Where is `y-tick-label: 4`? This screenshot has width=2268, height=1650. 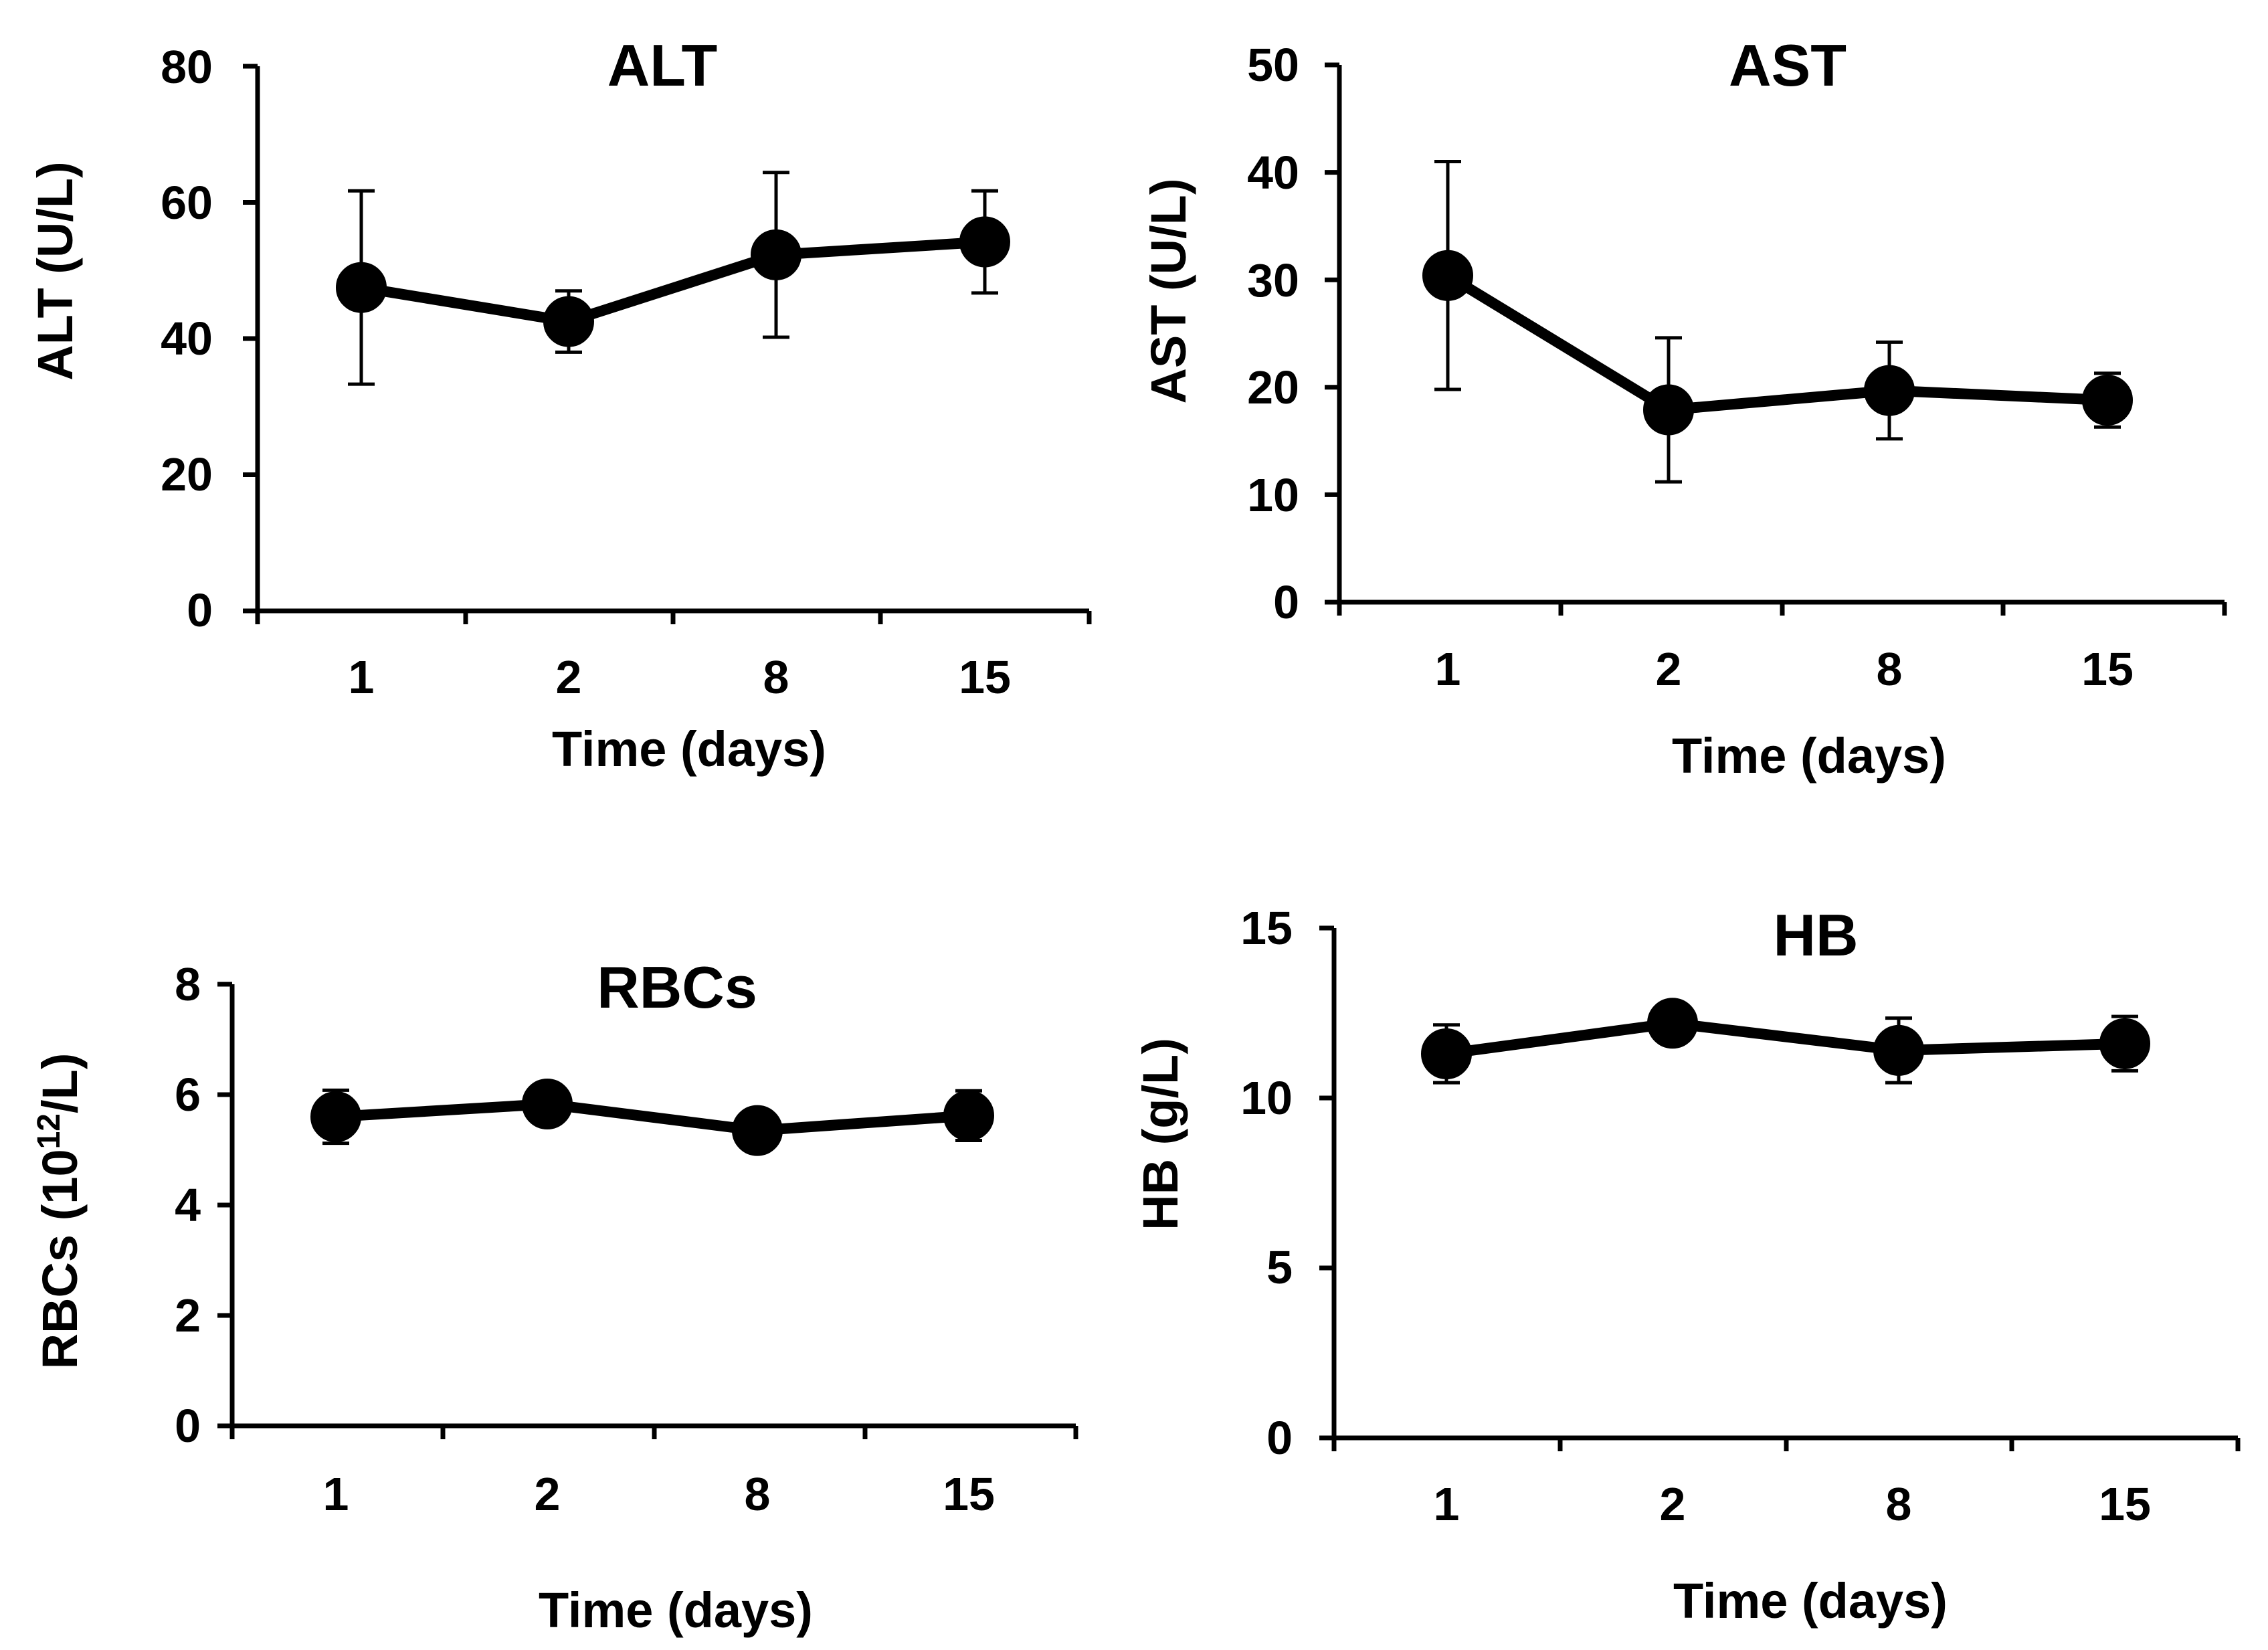
y-tick-label: 4 is located at coordinates (188, 1205).